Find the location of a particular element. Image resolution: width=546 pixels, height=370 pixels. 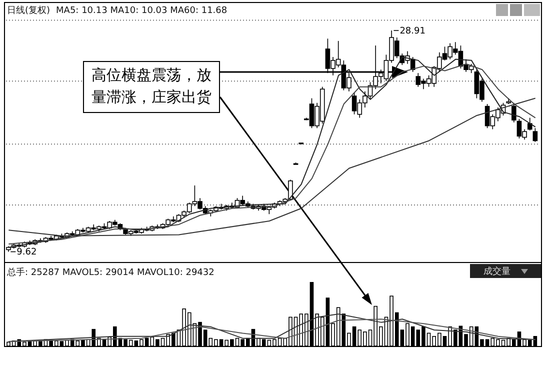

text: 成交量 is located at coordinates (497, 272).